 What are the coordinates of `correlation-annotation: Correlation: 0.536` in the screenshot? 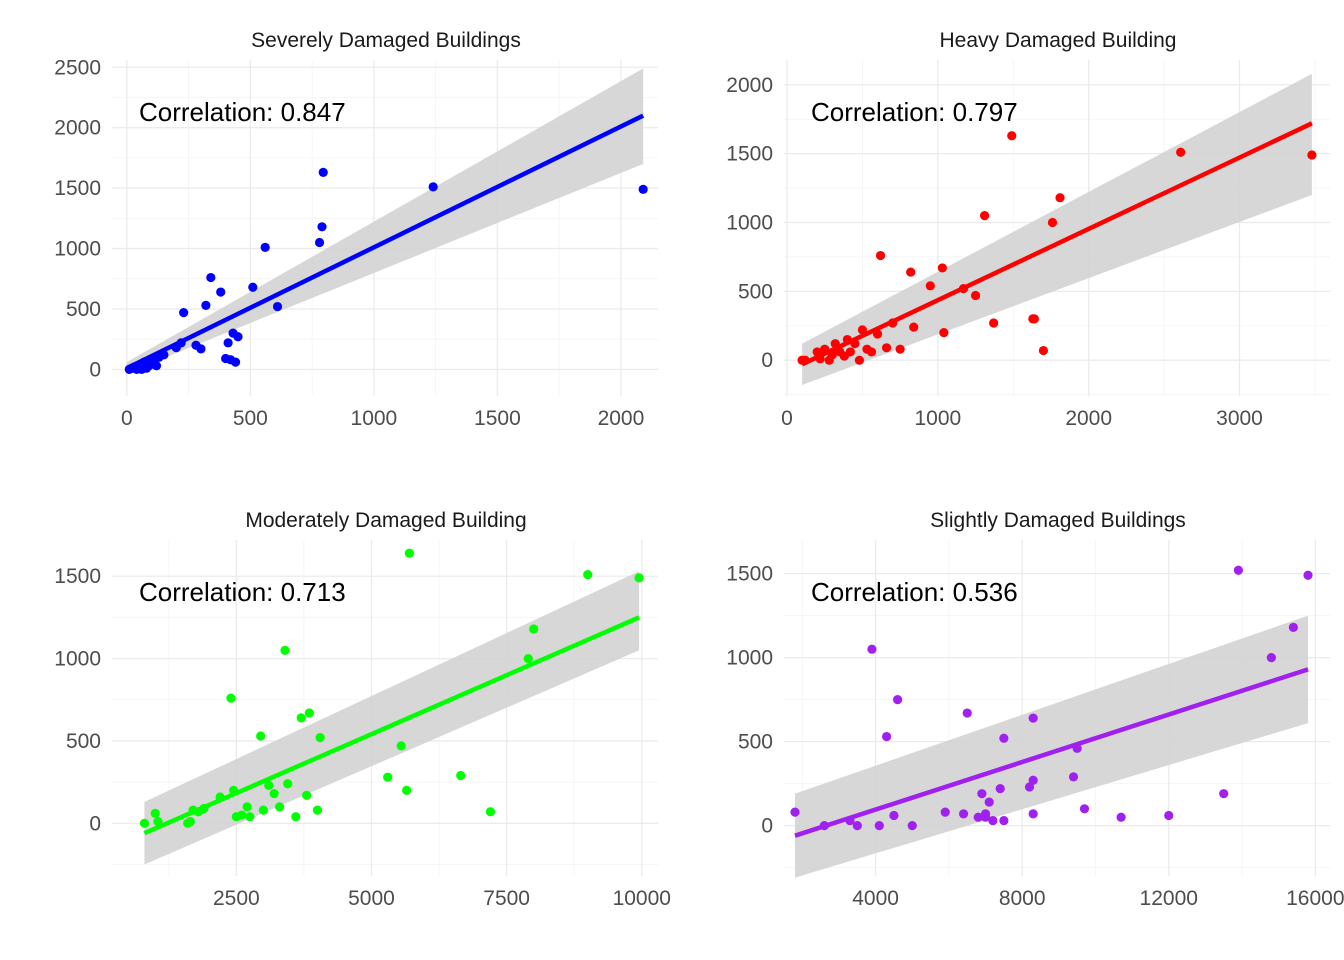 It's located at (914, 592).